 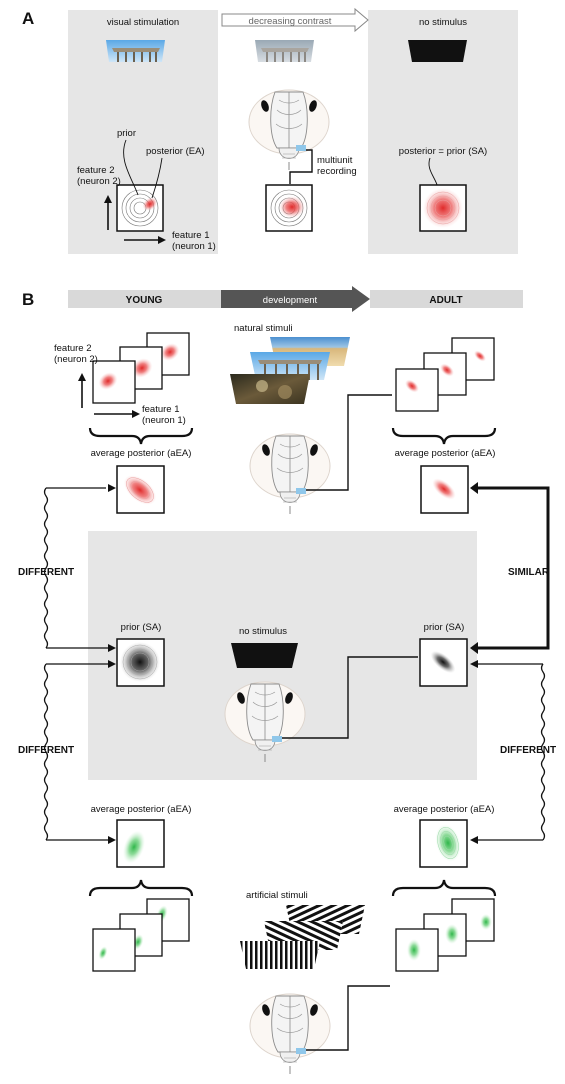 I want to click on young-artificial-stack, so click(x=141, y=935).